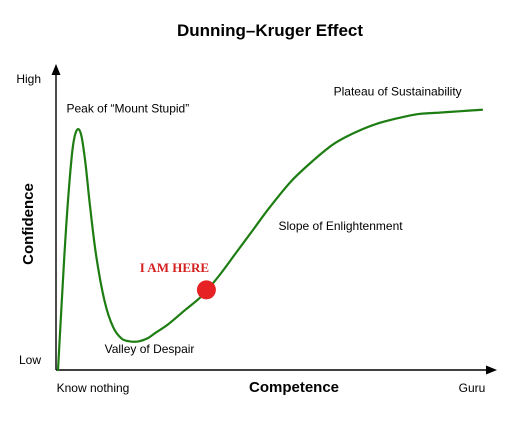 The width and height of the screenshot is (512, 426). Describe the element at coordinates (93, 388) in the screenshot. I see `x-tick-know-nothing: Know nothing` at that location.